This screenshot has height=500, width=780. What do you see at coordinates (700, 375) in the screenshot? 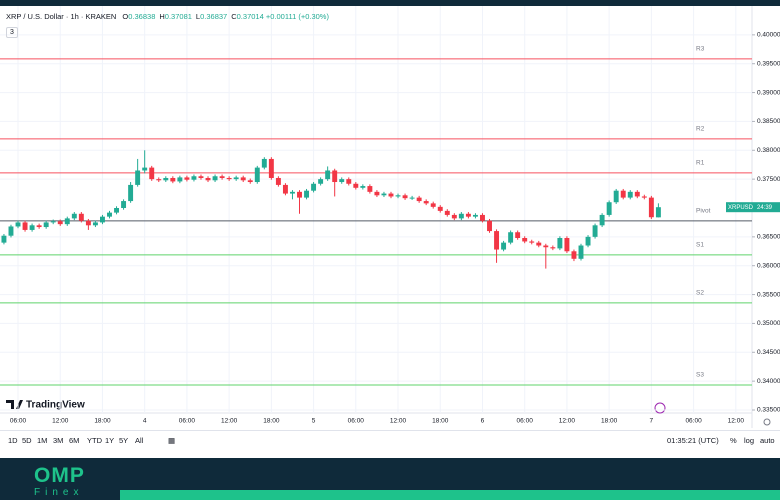
I see `pivot-level-label: S3` at bounding box center [700, 375].